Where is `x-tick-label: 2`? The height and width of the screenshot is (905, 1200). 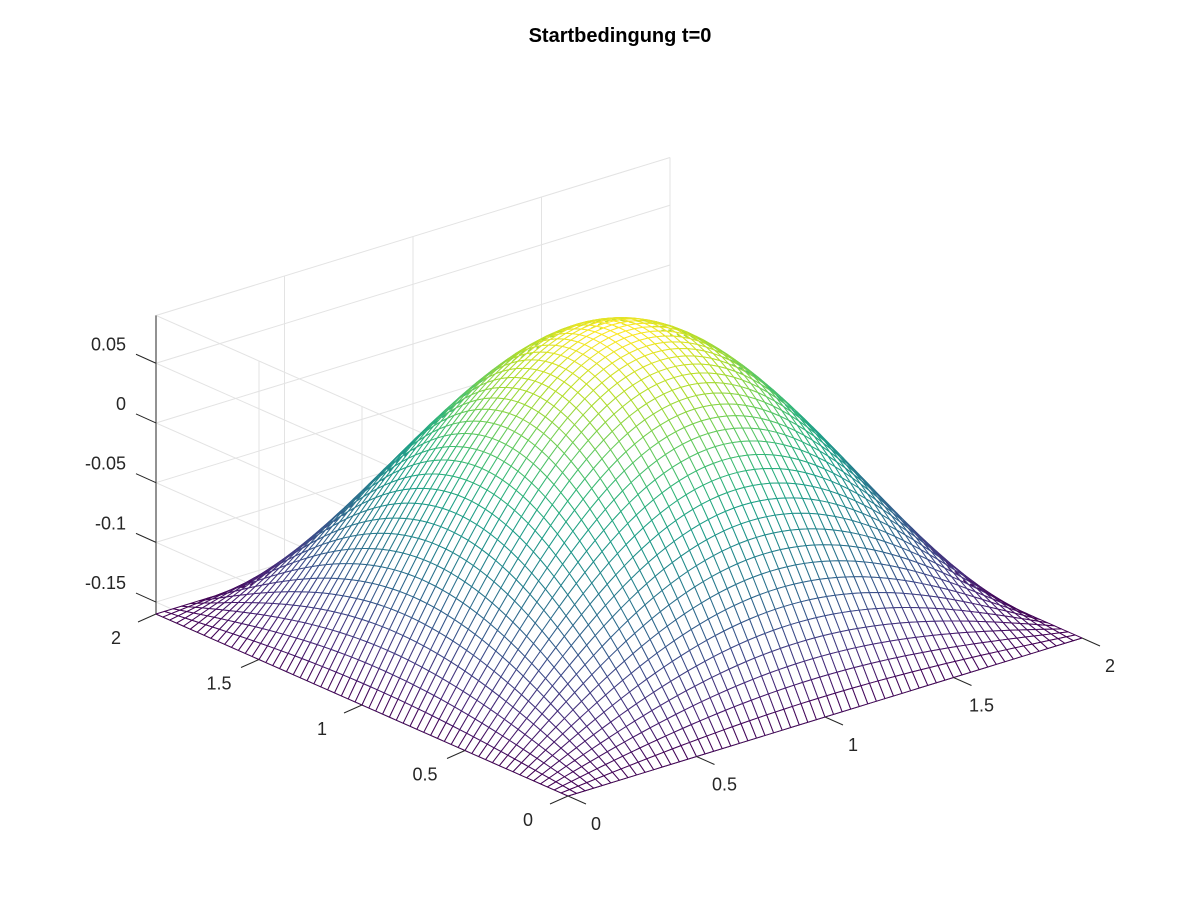 x-tick-label: 2 is located at coordinates (1110, 666).